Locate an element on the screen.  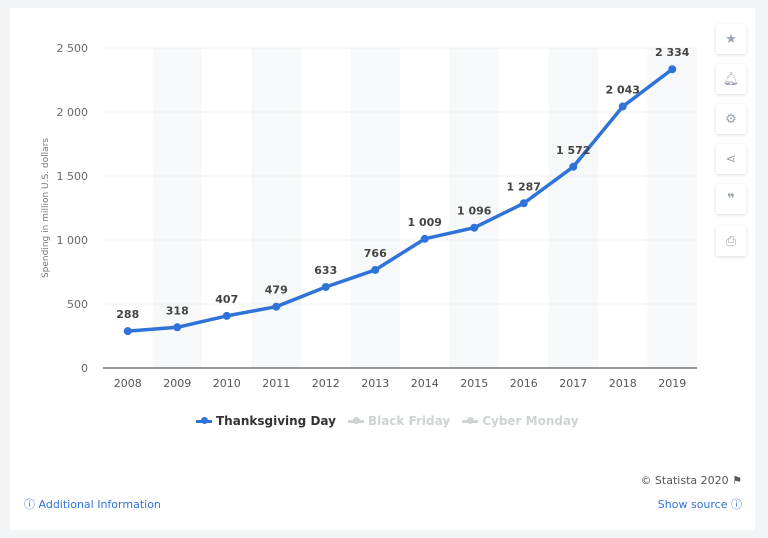
bell-icon: 🔔︎ is located at coordinates (731, 79).